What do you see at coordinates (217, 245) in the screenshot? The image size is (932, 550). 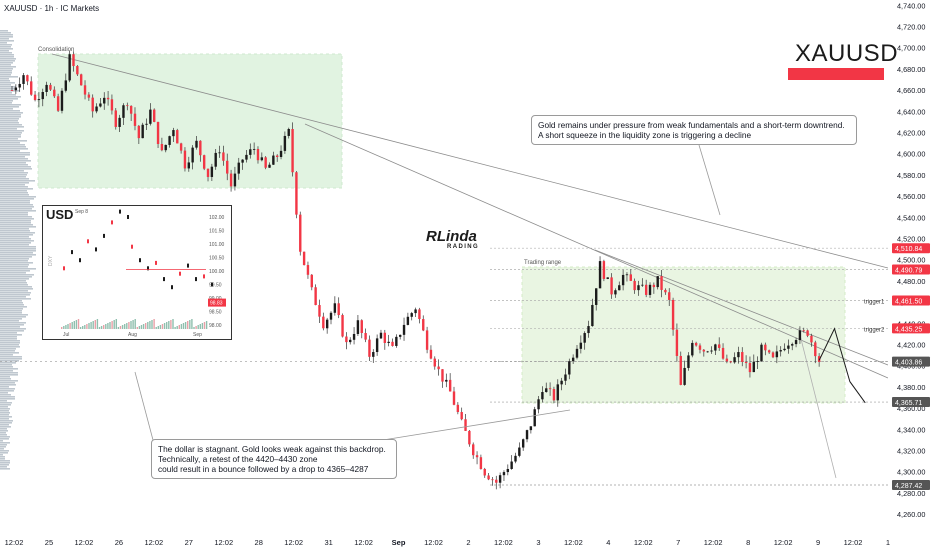 I see `inset-y-tick: 101.00` at bounding box center [217, 245].